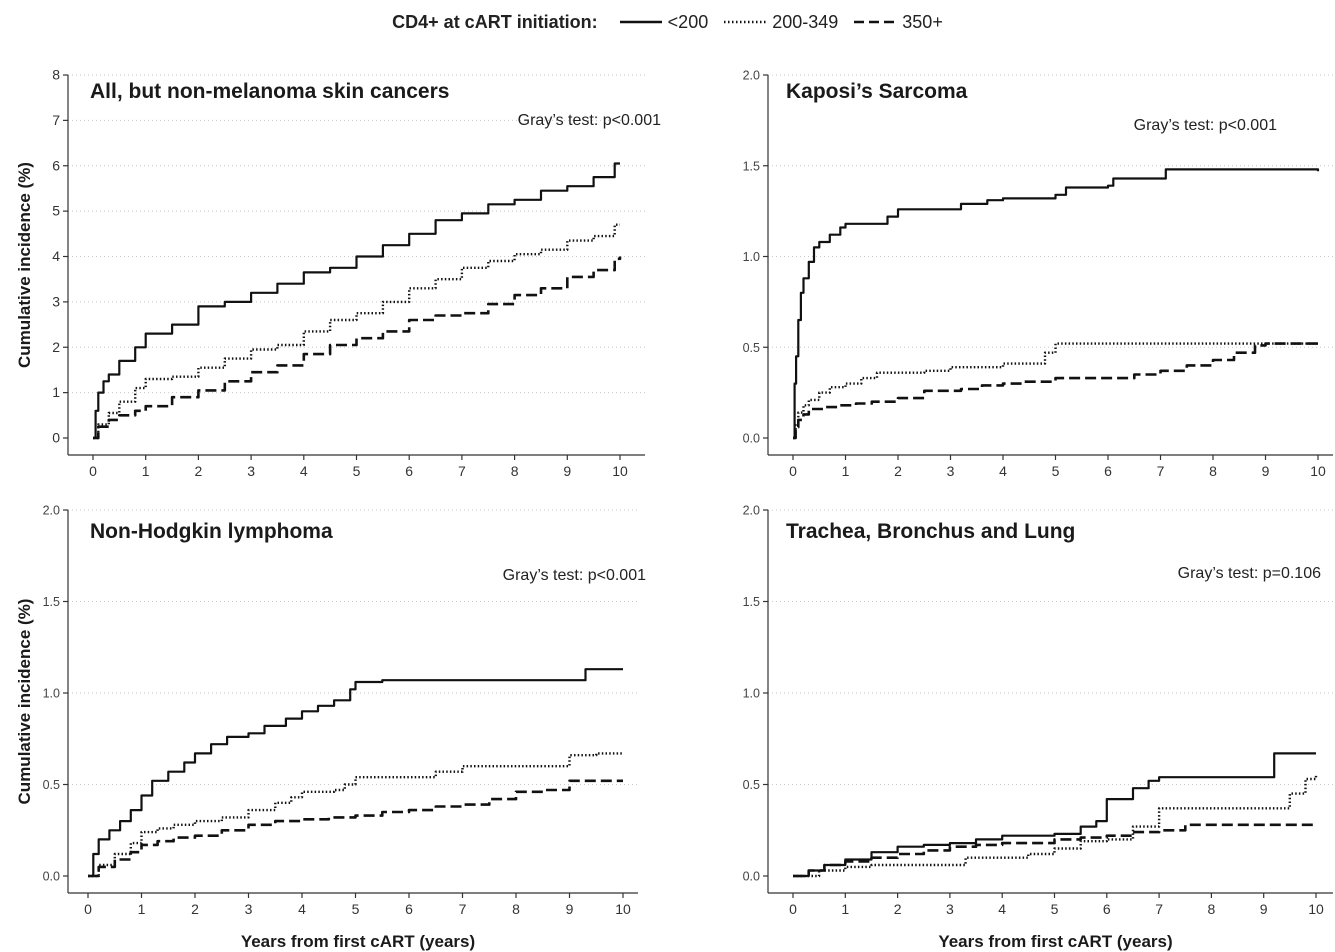 Image resolution: width=1335 pixels, height=952 pixels. Describe the element at coordinates (56, 256) in the screenshot. I see `y-tick-label: 4` at that location.